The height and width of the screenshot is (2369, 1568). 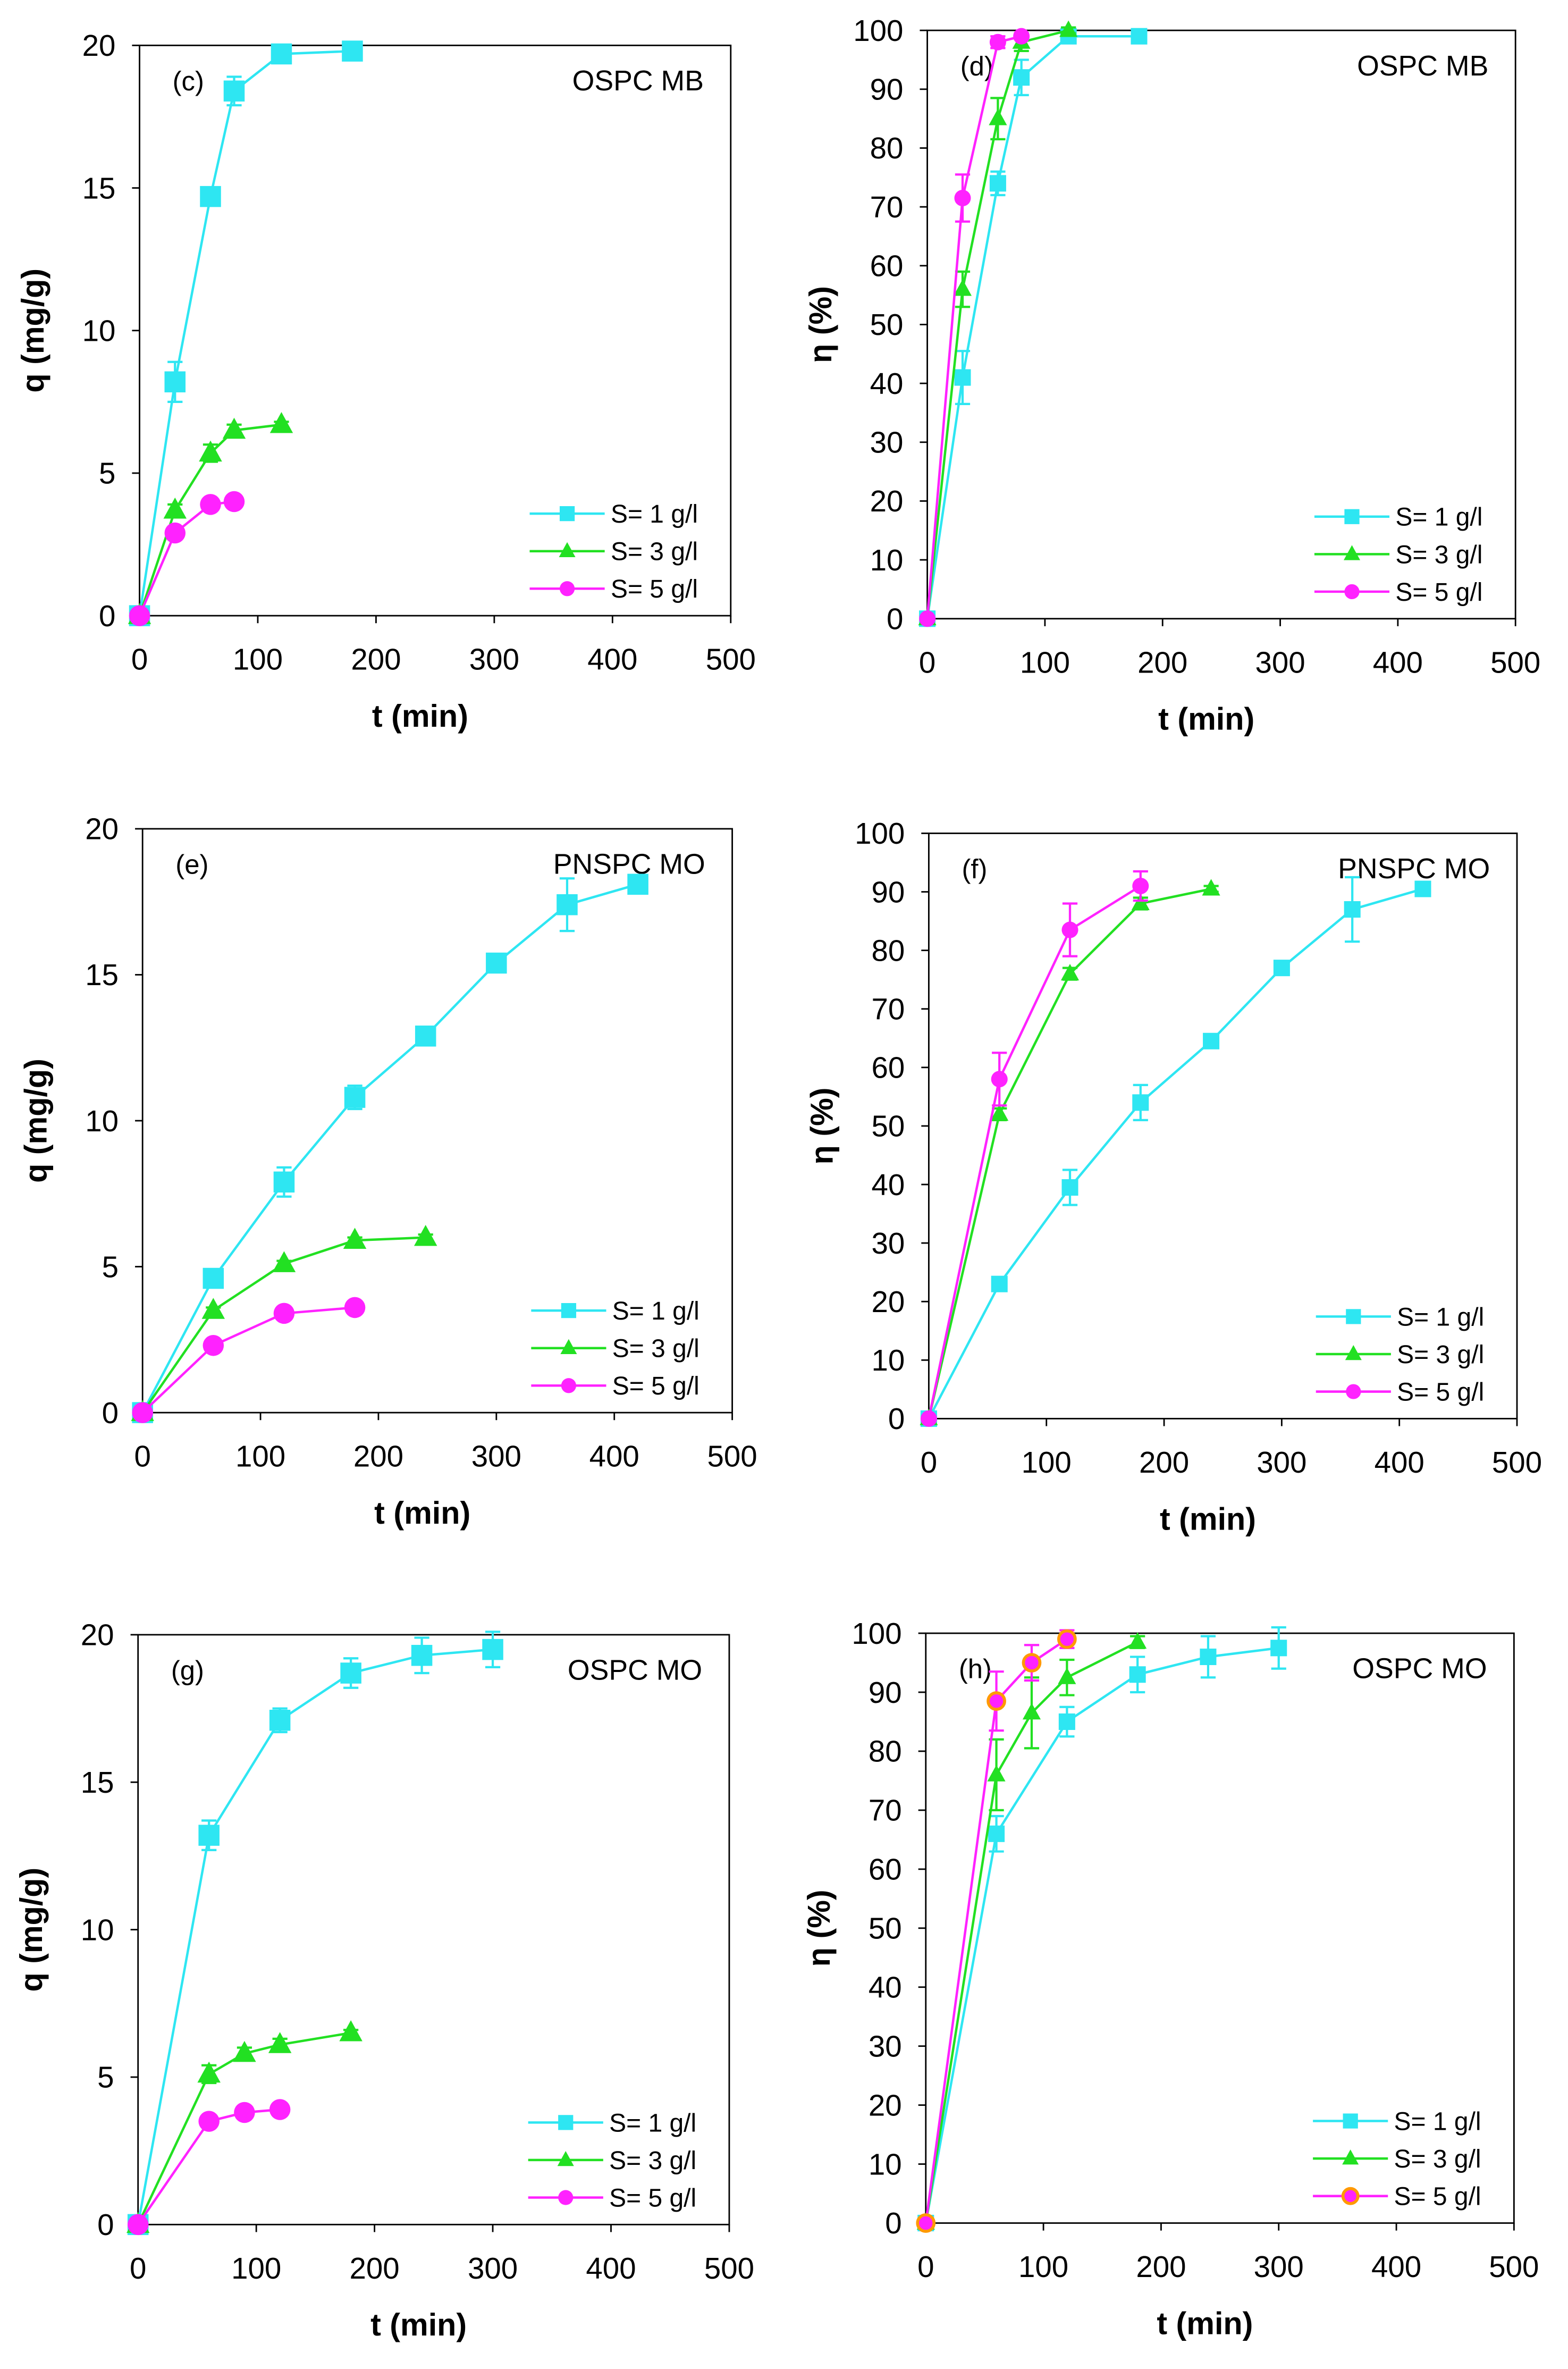 I want to click on y-tick-label: 80, so click(x=887, y=148).